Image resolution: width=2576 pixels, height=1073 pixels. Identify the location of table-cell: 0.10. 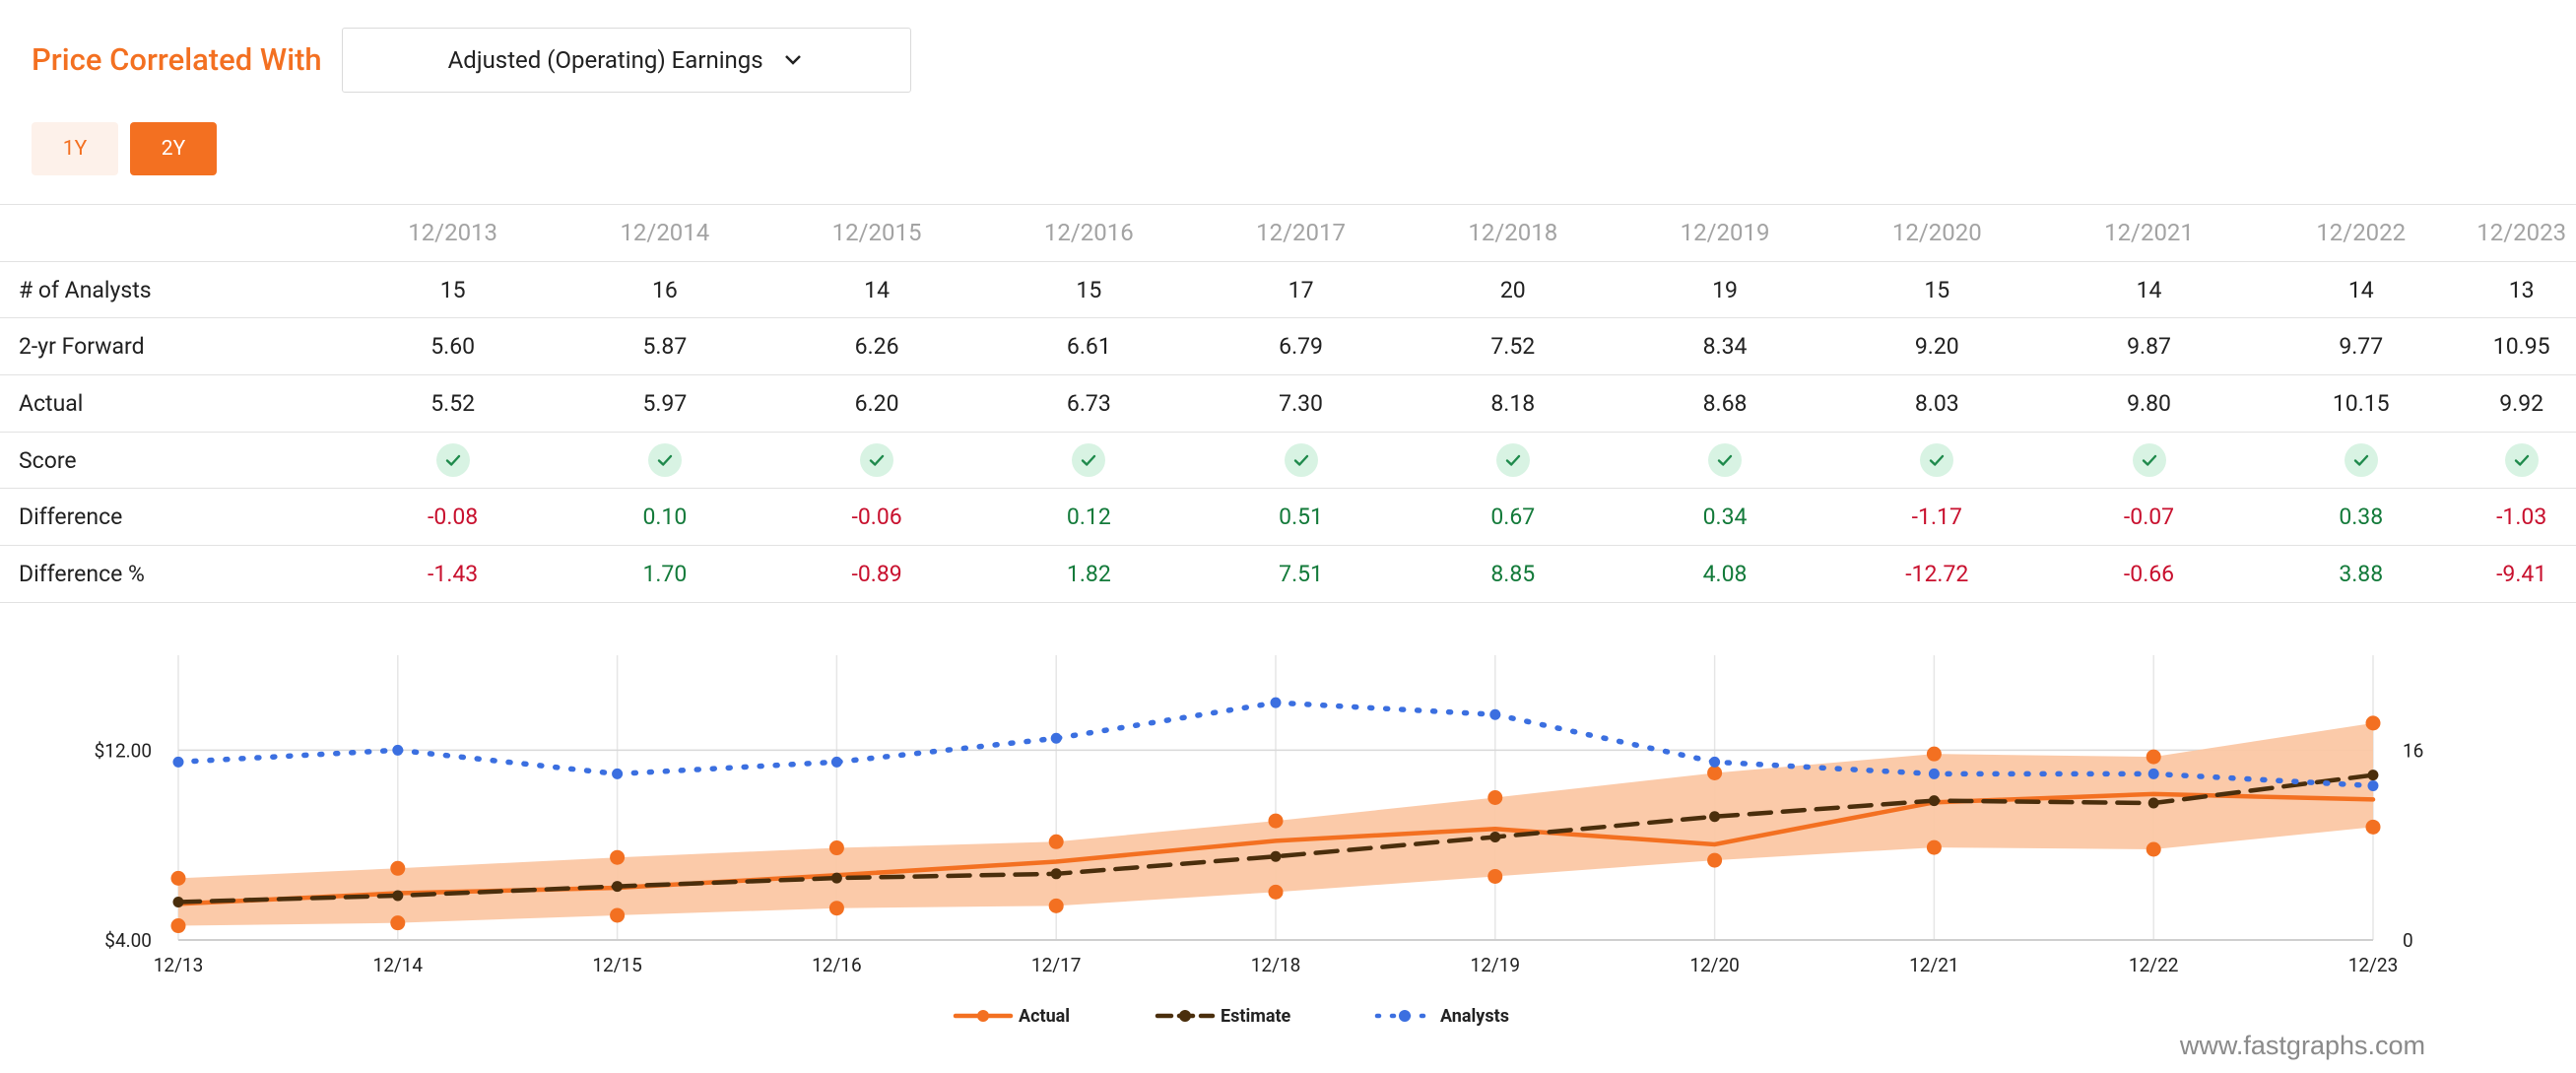
(665, 517).